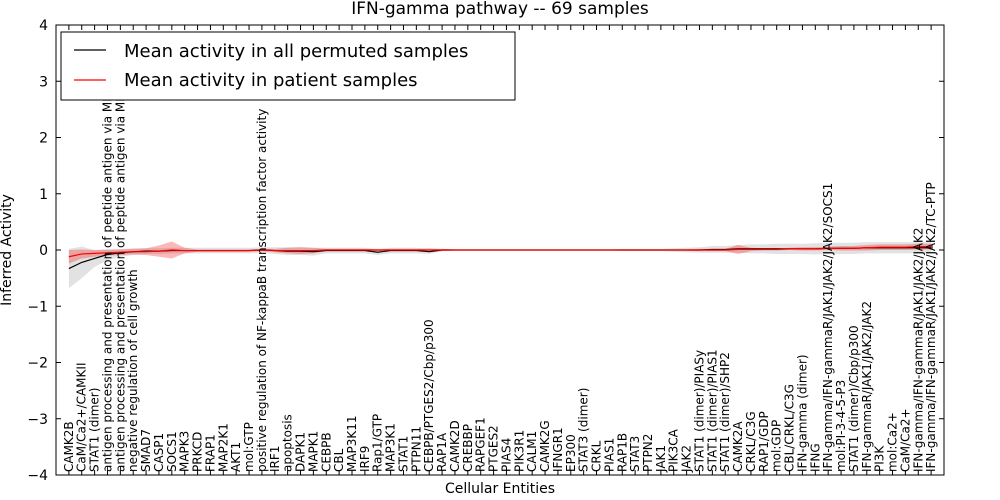 Image resolution: width=1000 pixels, height=500 pixels. Describe the element at coordinates (313, 451) in the screenshot. I see `x-tick-label: MAPK1` at that location.